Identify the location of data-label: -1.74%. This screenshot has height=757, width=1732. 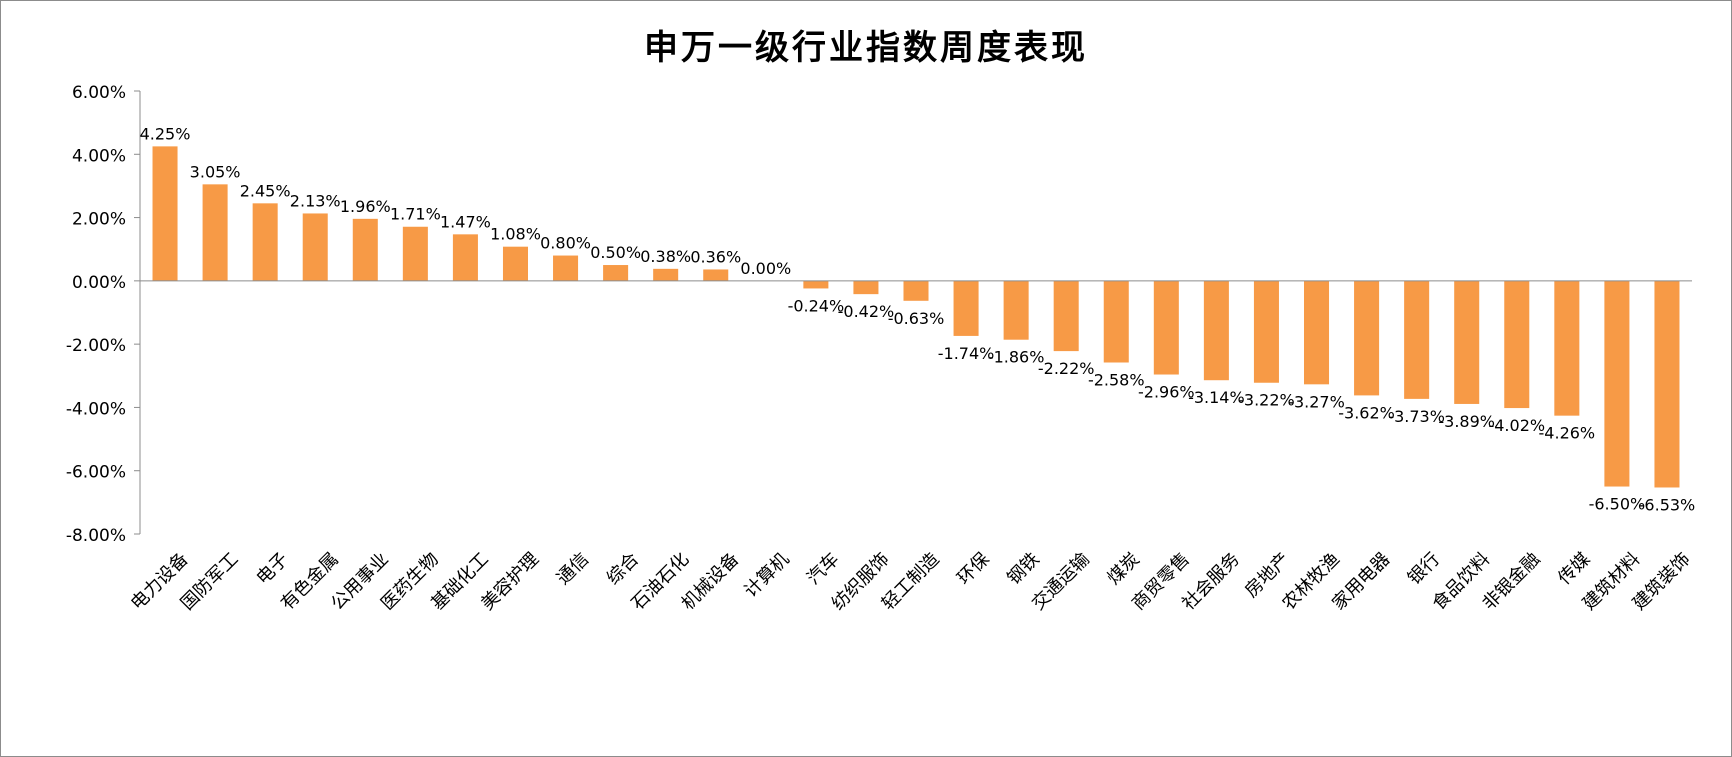
(966, 353).